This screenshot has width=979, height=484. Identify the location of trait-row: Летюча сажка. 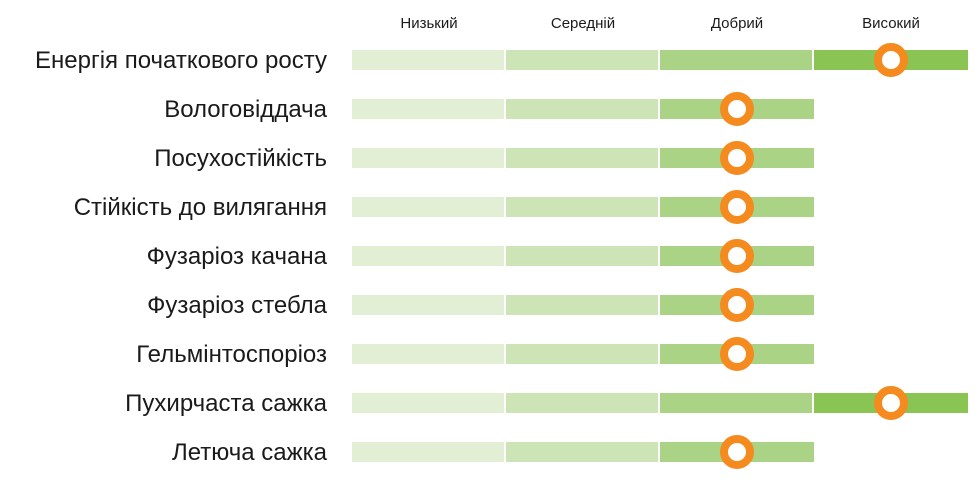
(493, 452).